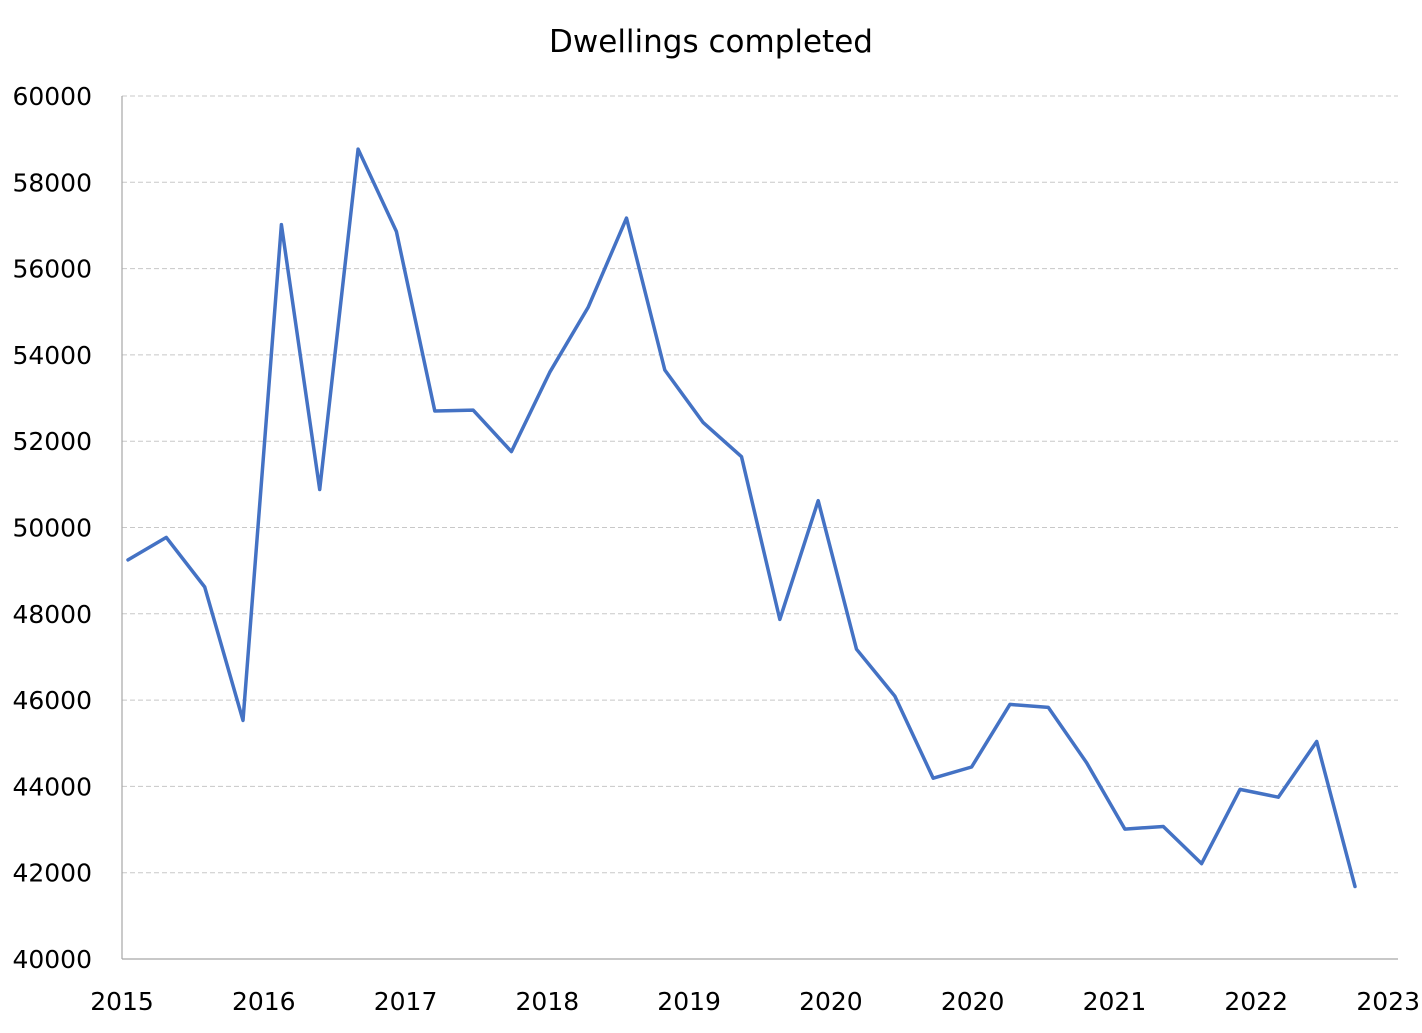  Describe the element at coordinates (122, 1001) in the screenshot. I see `x-tick-label: 2015` at that location.